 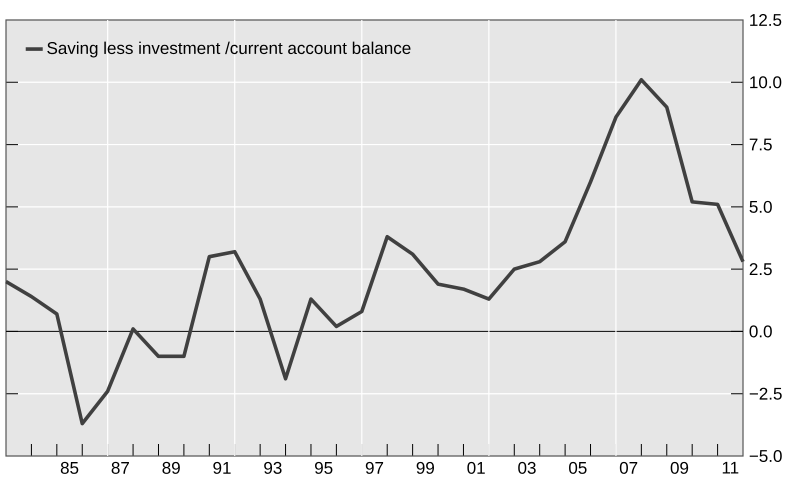 What do you see at coordinates (766, 82) in the screenshot?
I see `y-tick-label: 10.0` at bounding box center [766, 82].